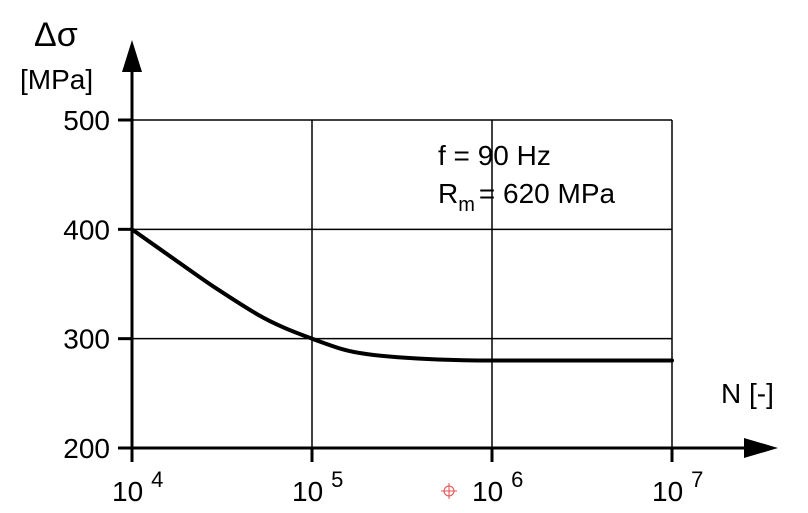 This screenshot has height=513, width=808. What do you see at coordinates (317, 487) in the screenshot?
I see `x-tick-label: 10 5` at bounding box center [317, 487].